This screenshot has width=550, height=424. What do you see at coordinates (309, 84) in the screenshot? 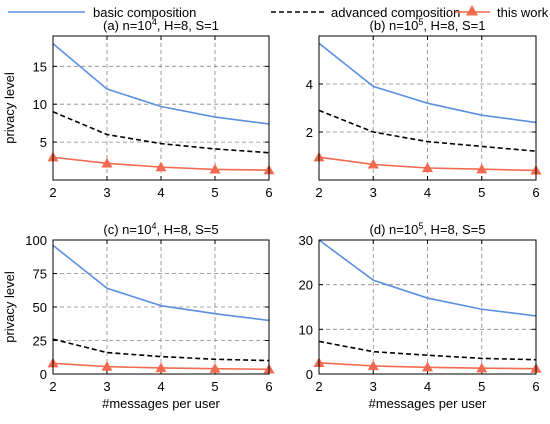
I see `y-tick-label: 4` at bounding box center [309, 84].